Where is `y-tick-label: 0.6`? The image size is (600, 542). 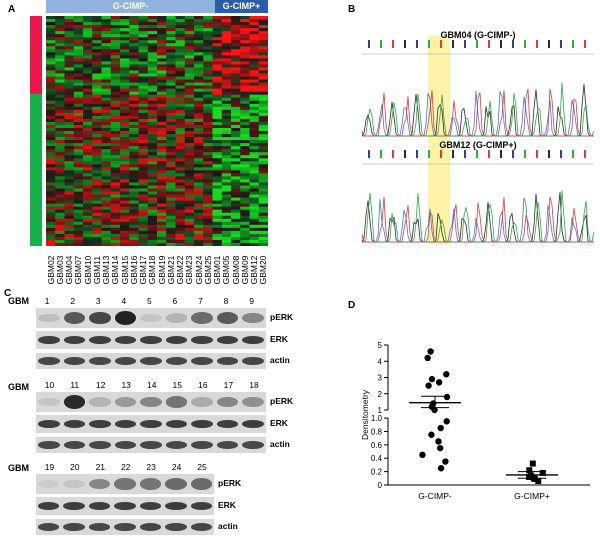
y-tick-label: 0.6 is located at coordinates (377, 445).